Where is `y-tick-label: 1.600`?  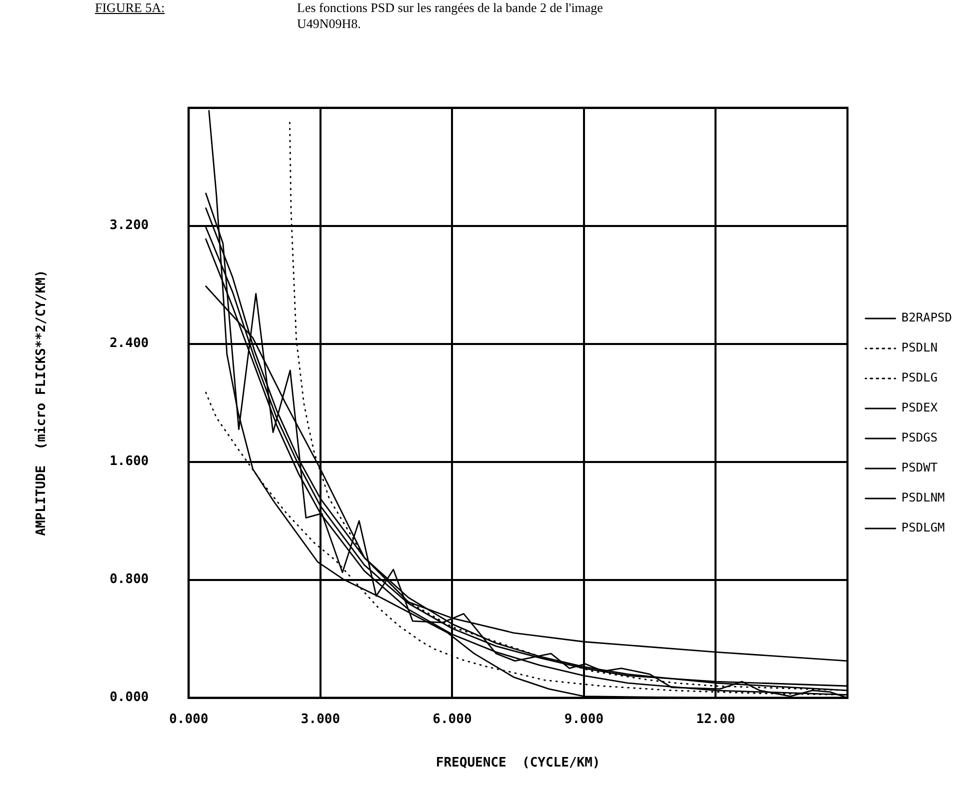 y-tick-label: 1.600 is located at coordinates (129, 462).